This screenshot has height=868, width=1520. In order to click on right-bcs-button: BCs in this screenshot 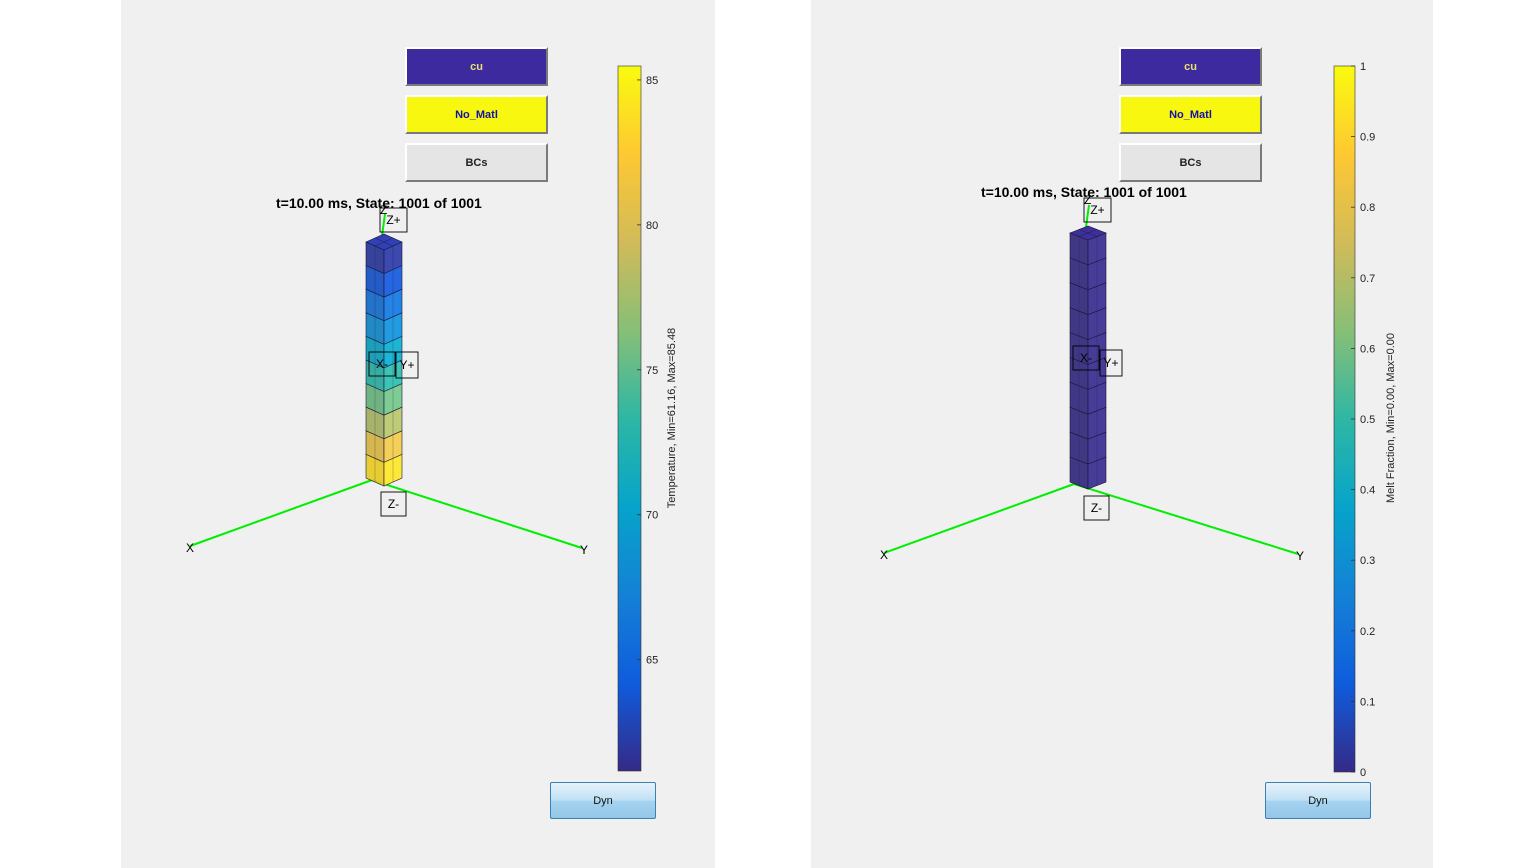, I will do `click(1190, 162)`.